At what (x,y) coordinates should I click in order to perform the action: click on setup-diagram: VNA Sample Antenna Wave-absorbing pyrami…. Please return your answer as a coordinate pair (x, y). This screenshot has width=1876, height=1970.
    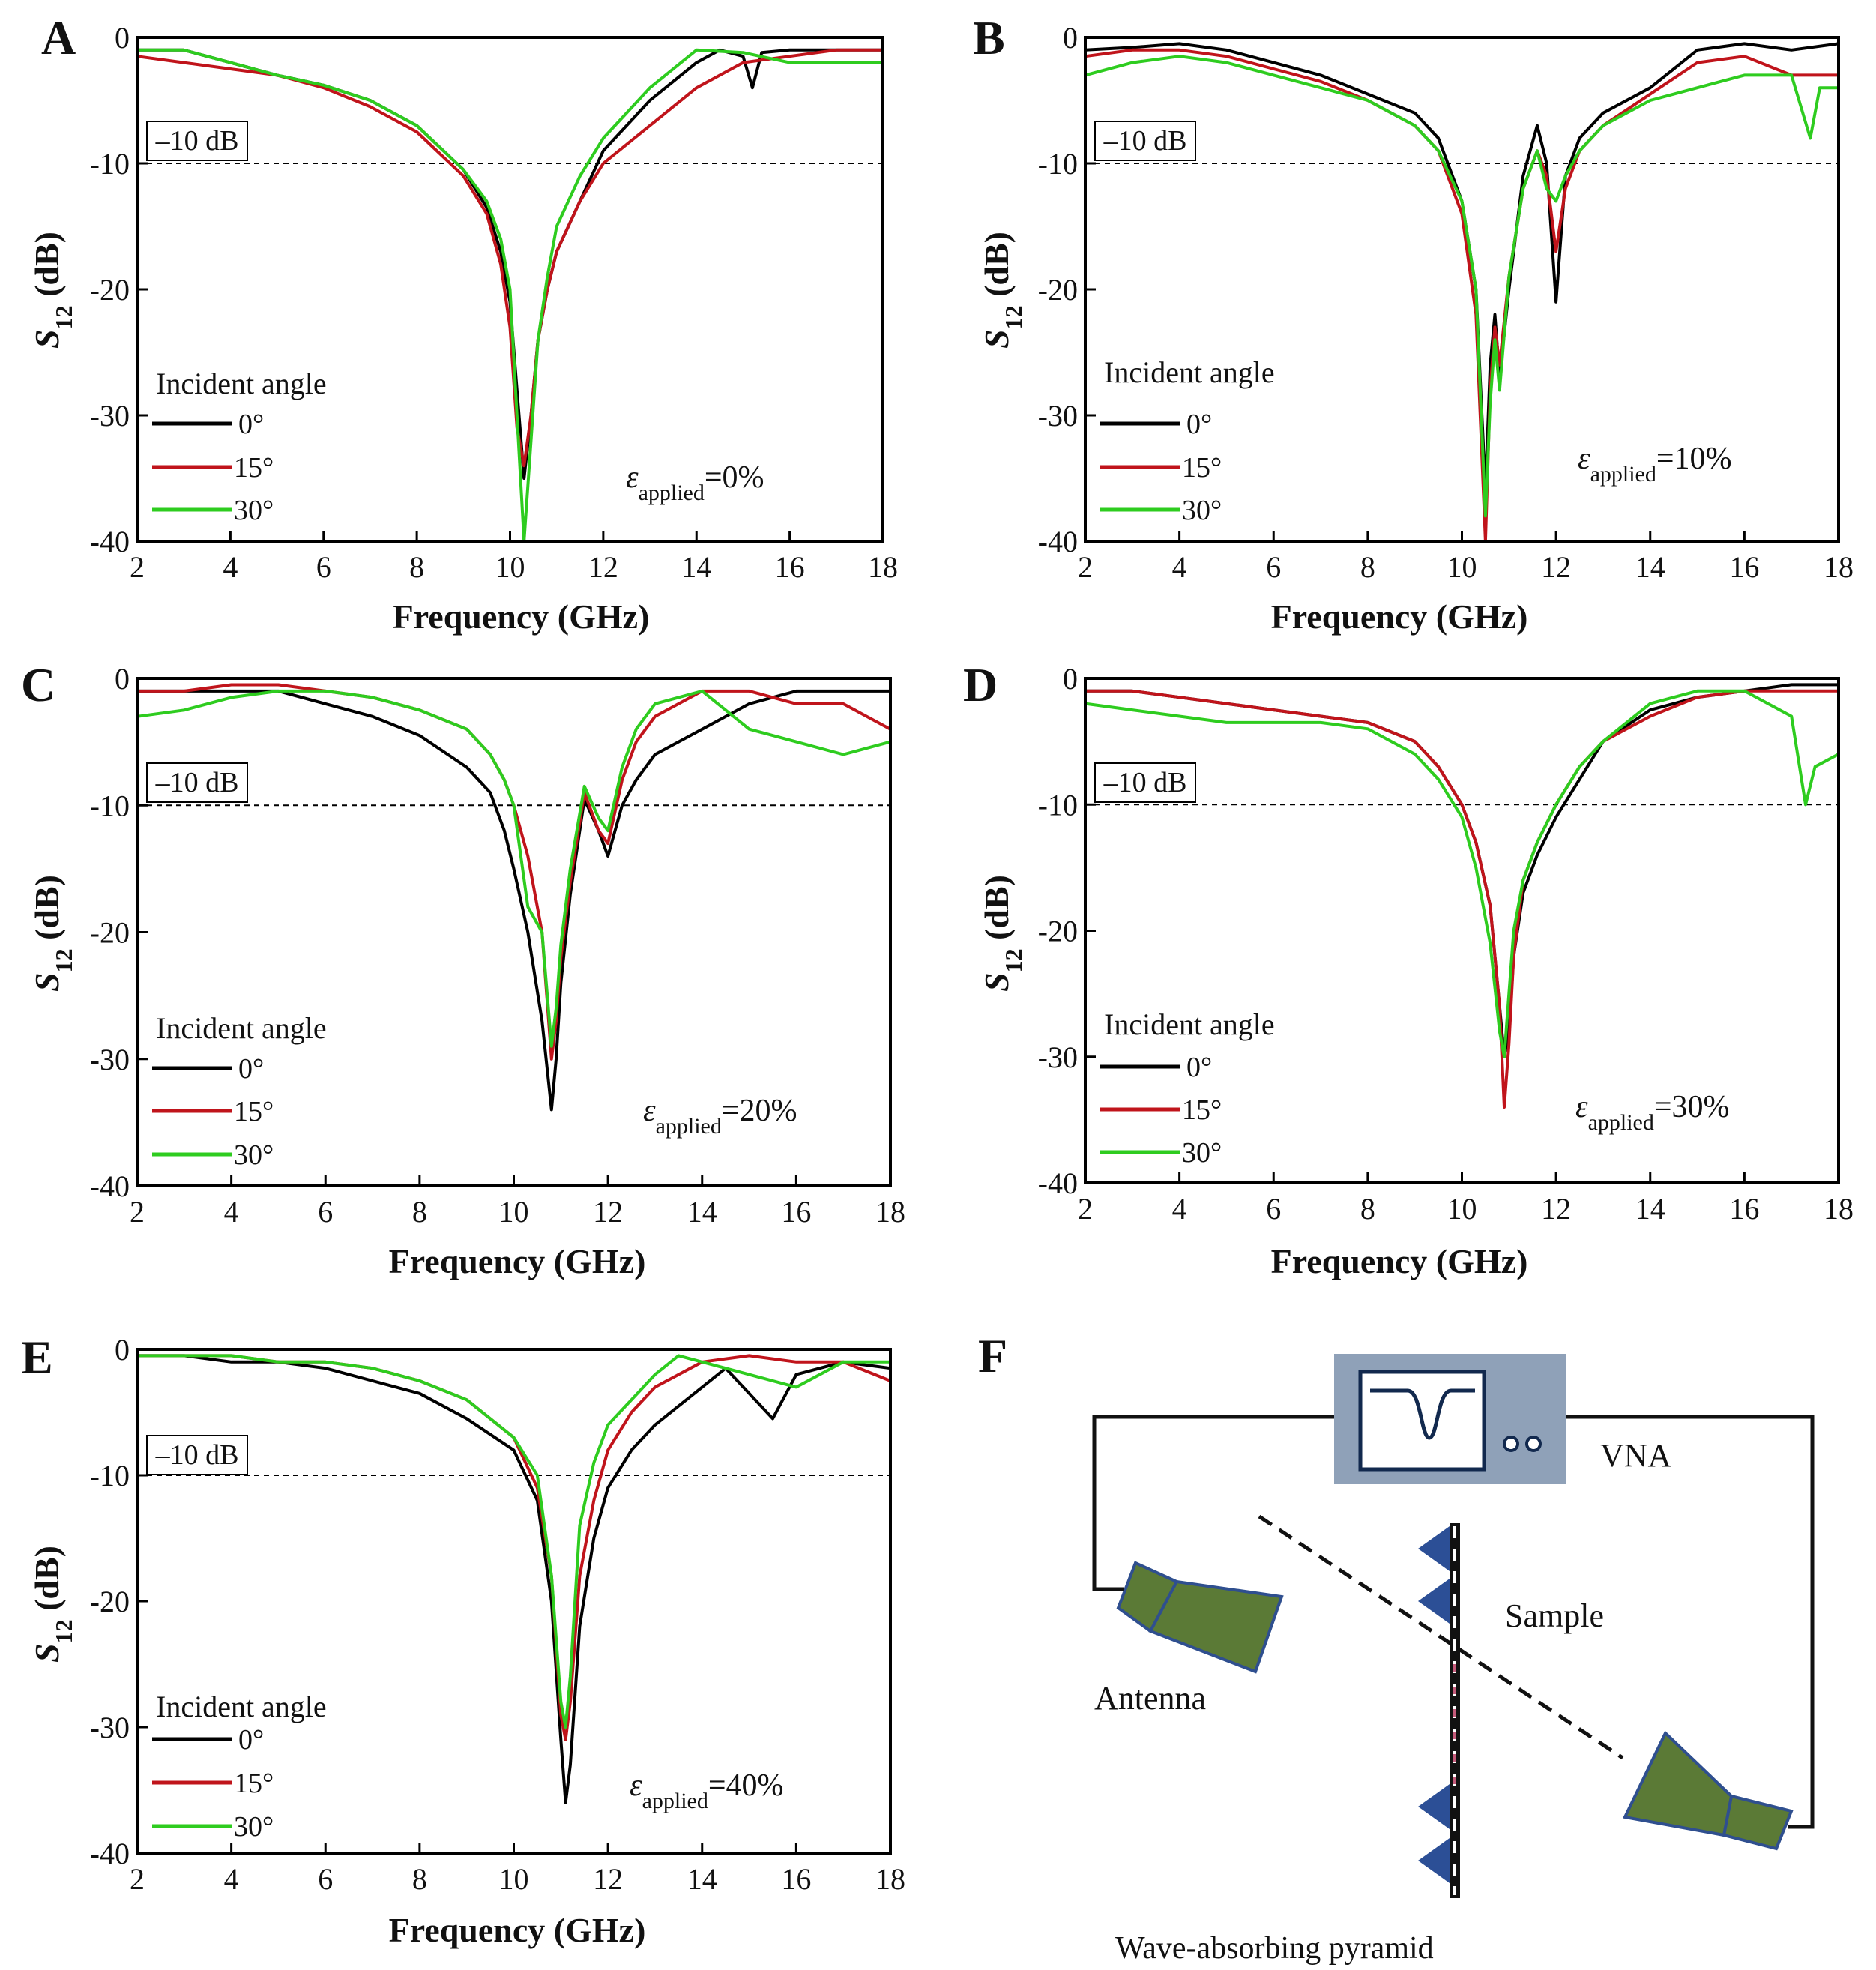
    Looking at the image, I should click on (1454, 1660).